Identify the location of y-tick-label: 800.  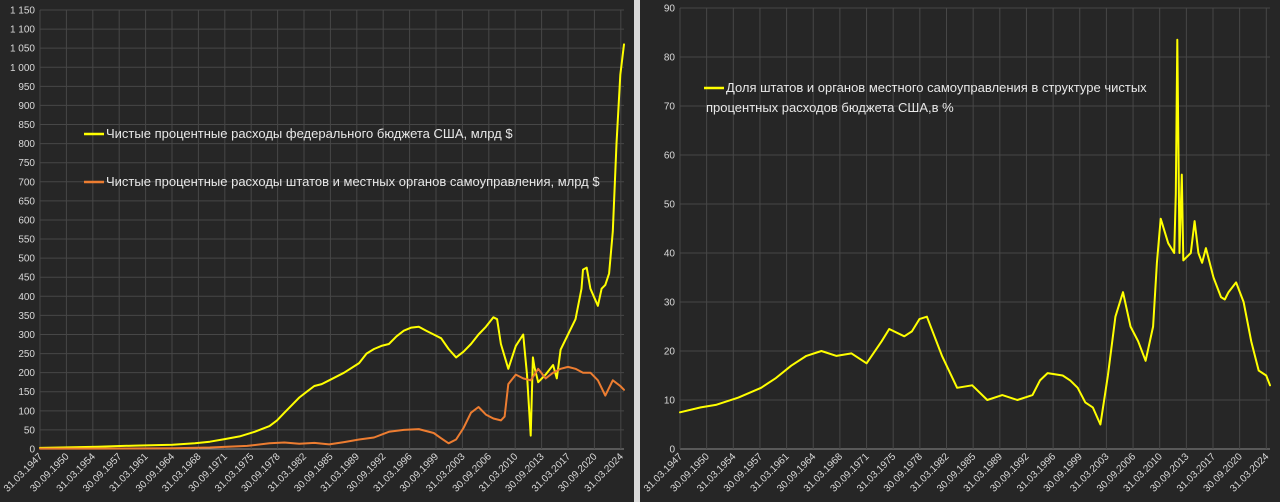
(26, 144).